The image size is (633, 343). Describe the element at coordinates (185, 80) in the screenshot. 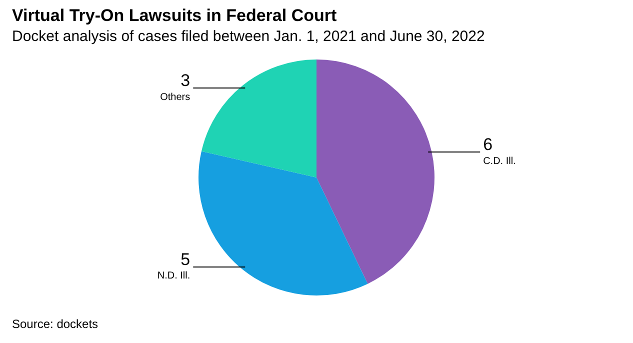

I see `data-label: 3` at that location.